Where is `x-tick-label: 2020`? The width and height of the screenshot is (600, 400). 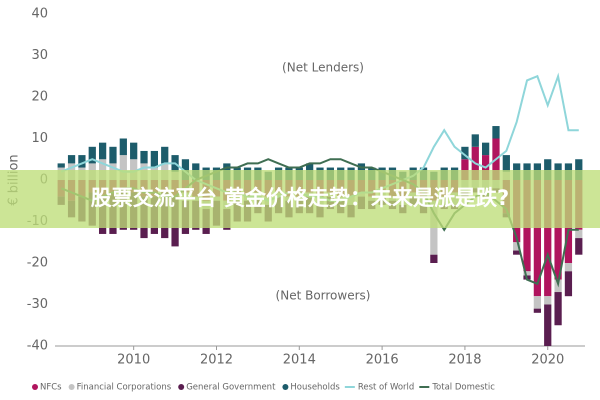 x-tick-label: 2020 is located at coordinates (547, 360).